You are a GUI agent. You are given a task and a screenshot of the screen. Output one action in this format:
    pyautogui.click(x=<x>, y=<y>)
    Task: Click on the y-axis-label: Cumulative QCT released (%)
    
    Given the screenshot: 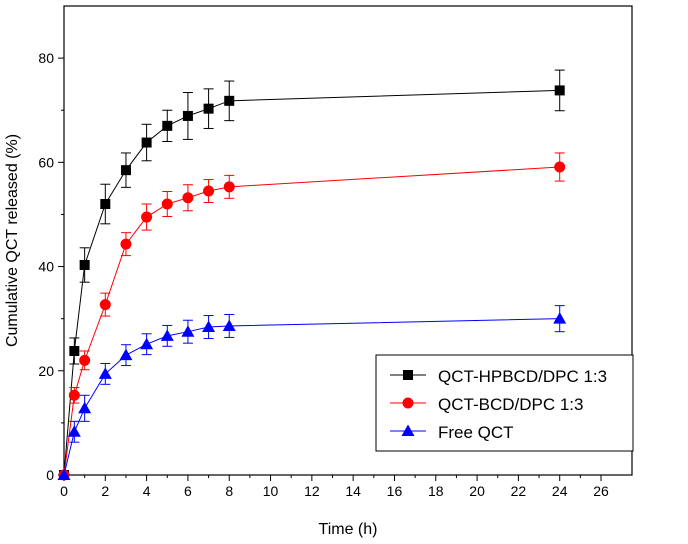 What is the action you would take?
    pyautogui.click(x=12, y=240)
    